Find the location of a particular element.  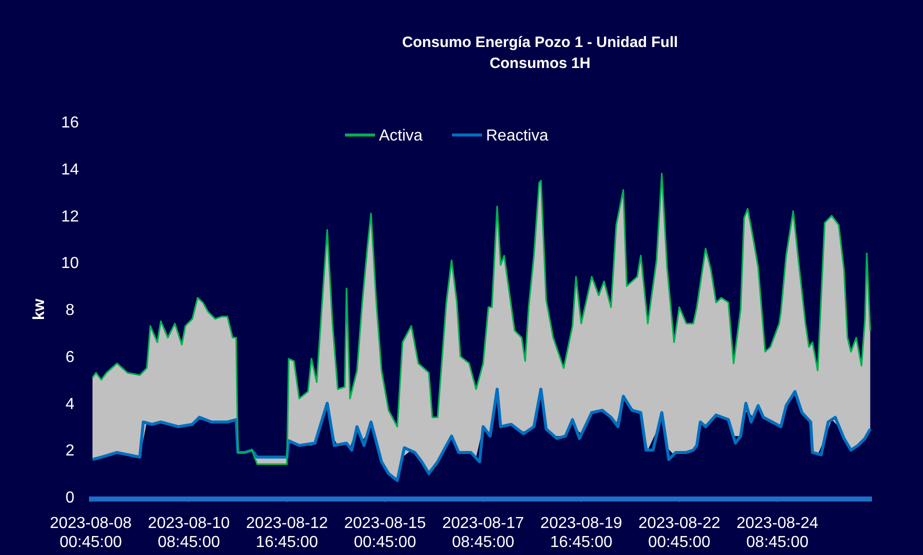

x-tick-label: 2023-08-19 16:45:00 is located at coordinates (581, 533).